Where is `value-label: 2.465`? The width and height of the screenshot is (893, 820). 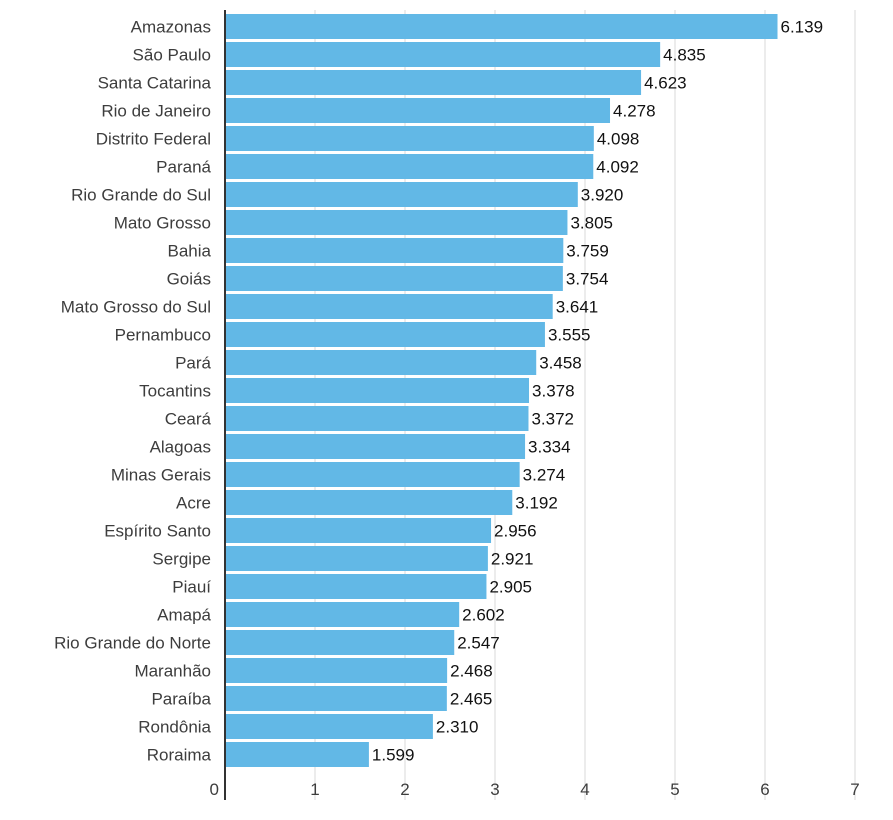
value-label: 2.465 is located at coordinates (471, 699).